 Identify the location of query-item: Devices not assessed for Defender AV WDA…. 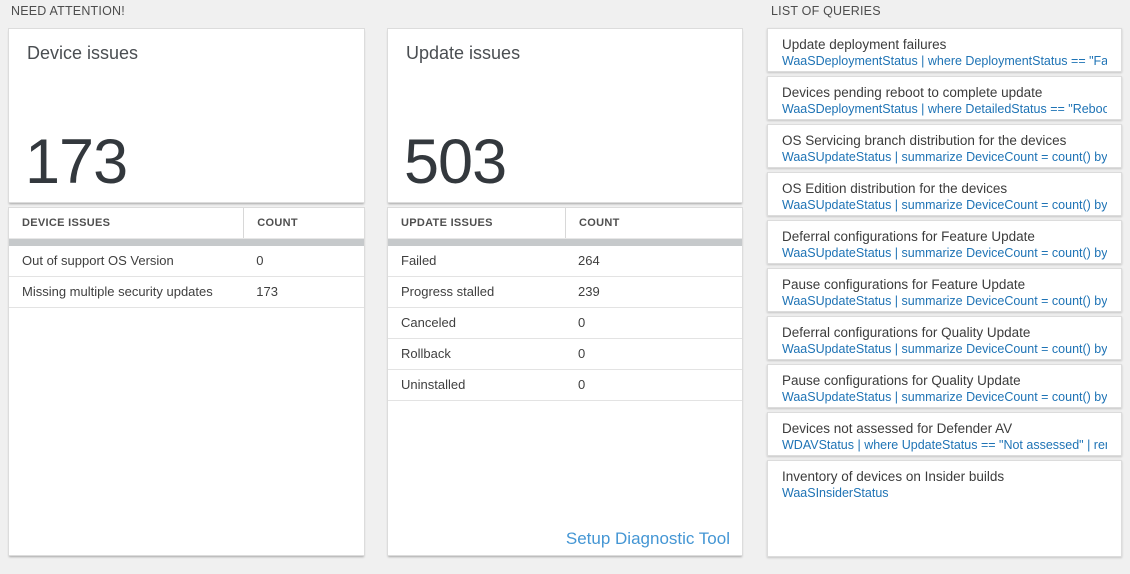
(944, 434).